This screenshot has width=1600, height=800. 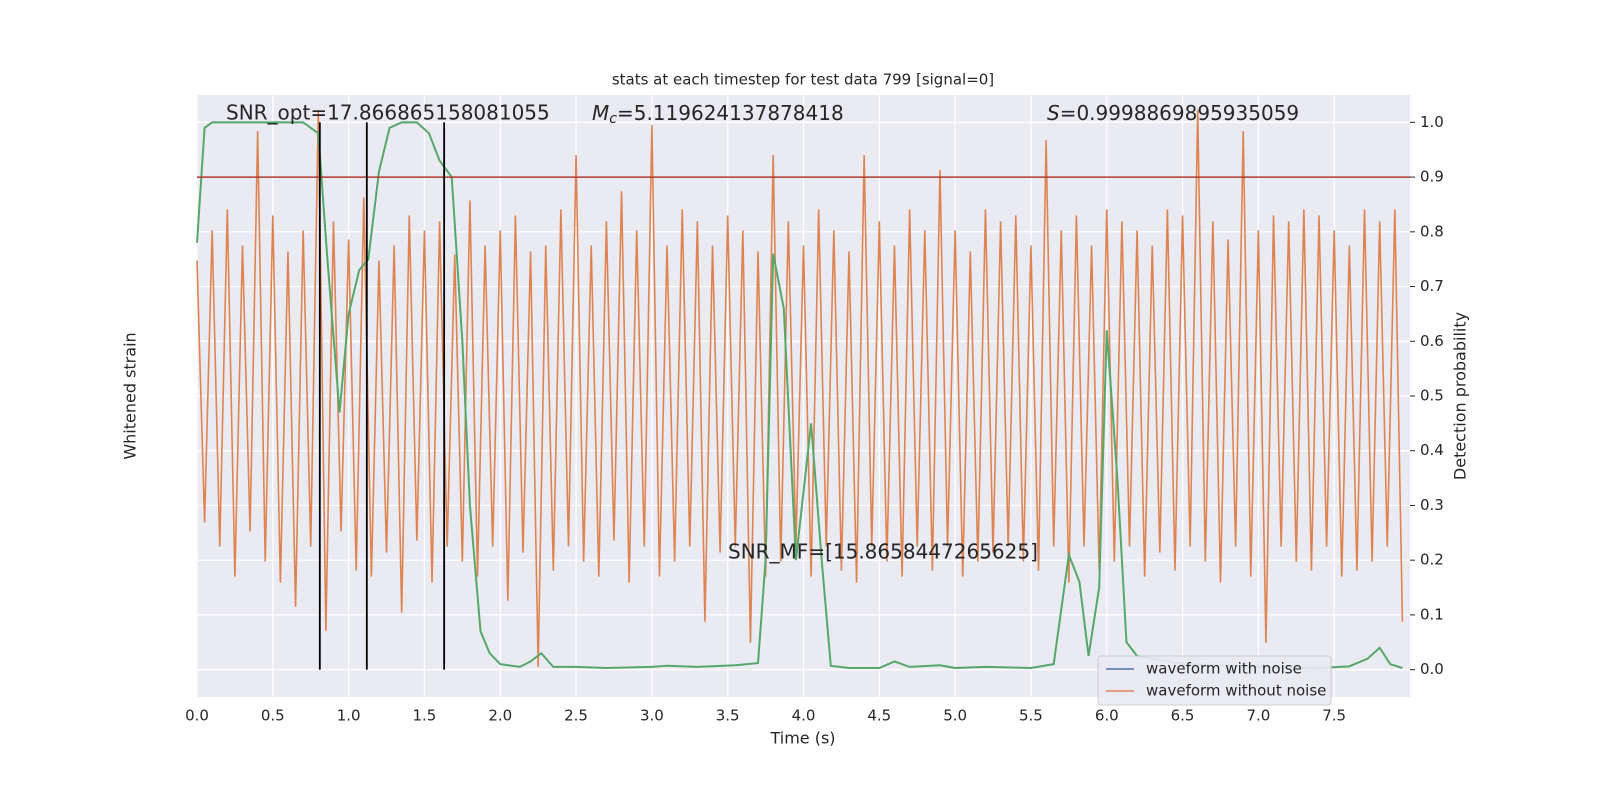 I want to click on annotation: SNR_MF=[15.8658447265625], so click(x=883, y=552).